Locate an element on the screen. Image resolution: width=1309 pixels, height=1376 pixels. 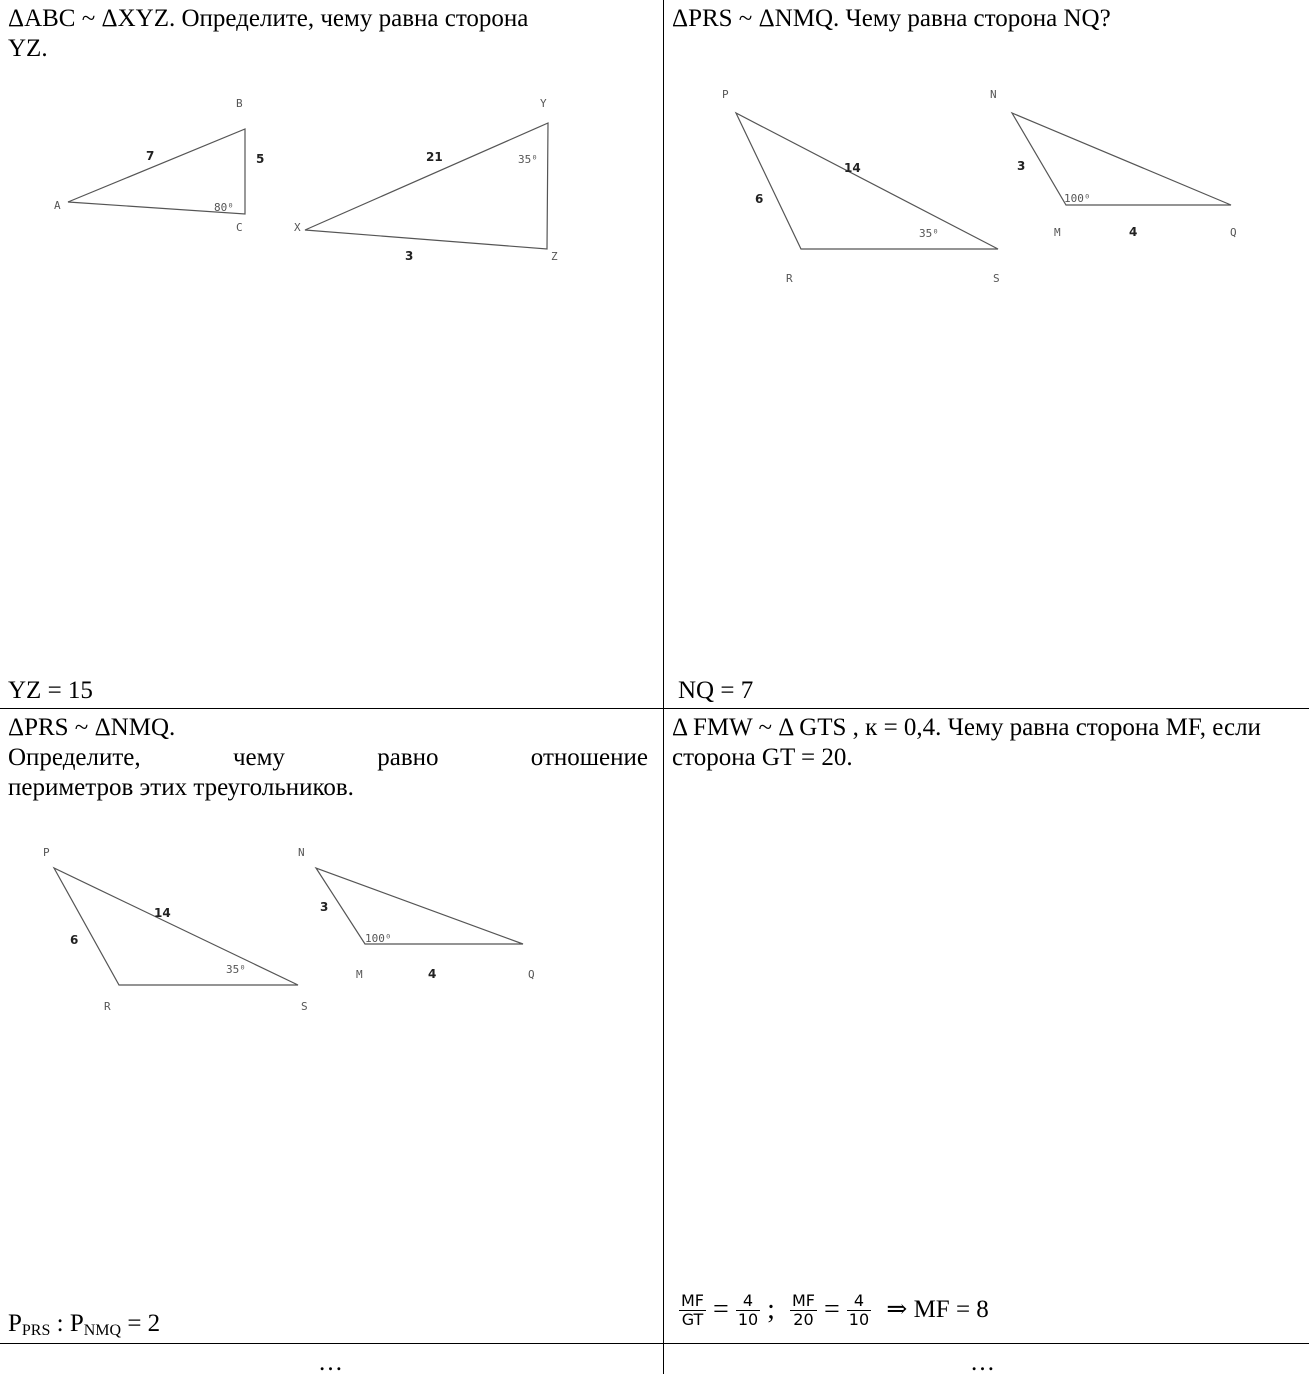
side-AB-label: 7 is located at coordinates (150, 156).